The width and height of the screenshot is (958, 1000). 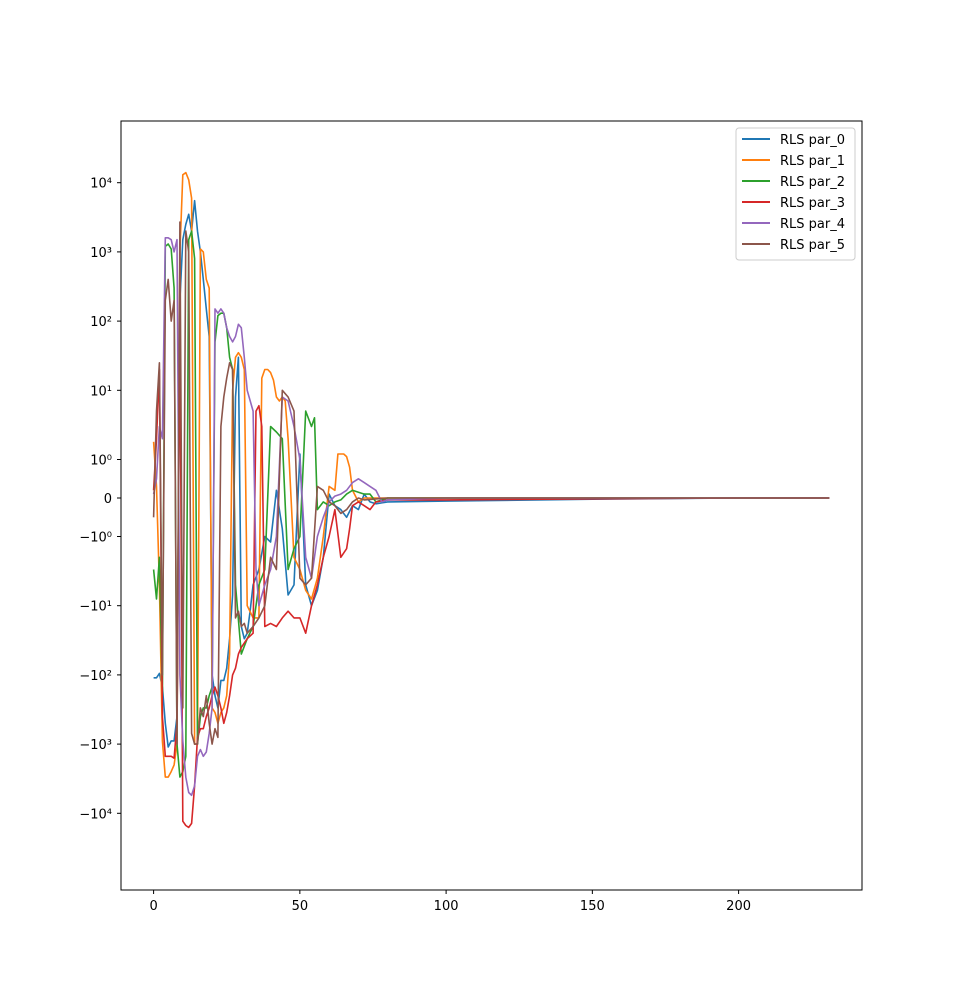 I want to click on legend-label-3: RLS par_3, so click(x=812, y=203).